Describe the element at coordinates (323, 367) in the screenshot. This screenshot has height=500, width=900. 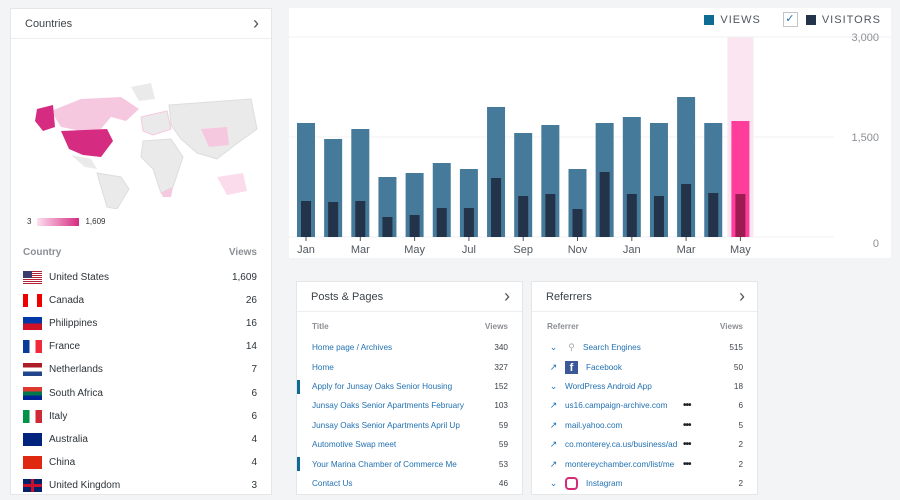
I see `post-title-link: Home` at that location.